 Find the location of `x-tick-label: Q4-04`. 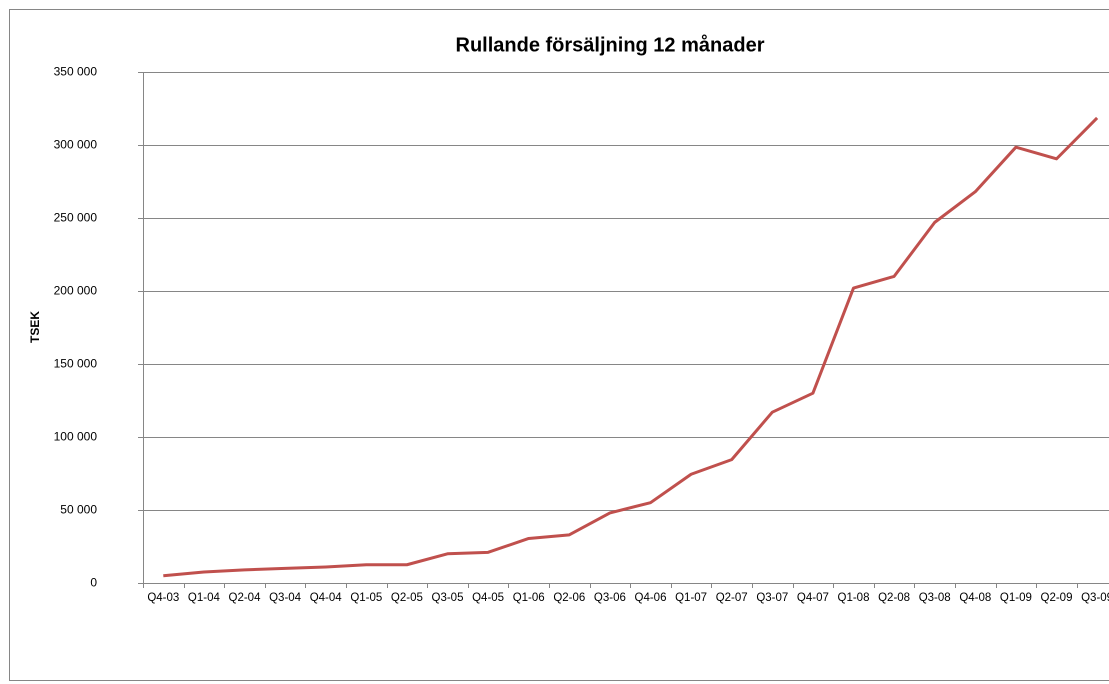

x-tick-label: Q4-04 is located at coordinates (326, 598).